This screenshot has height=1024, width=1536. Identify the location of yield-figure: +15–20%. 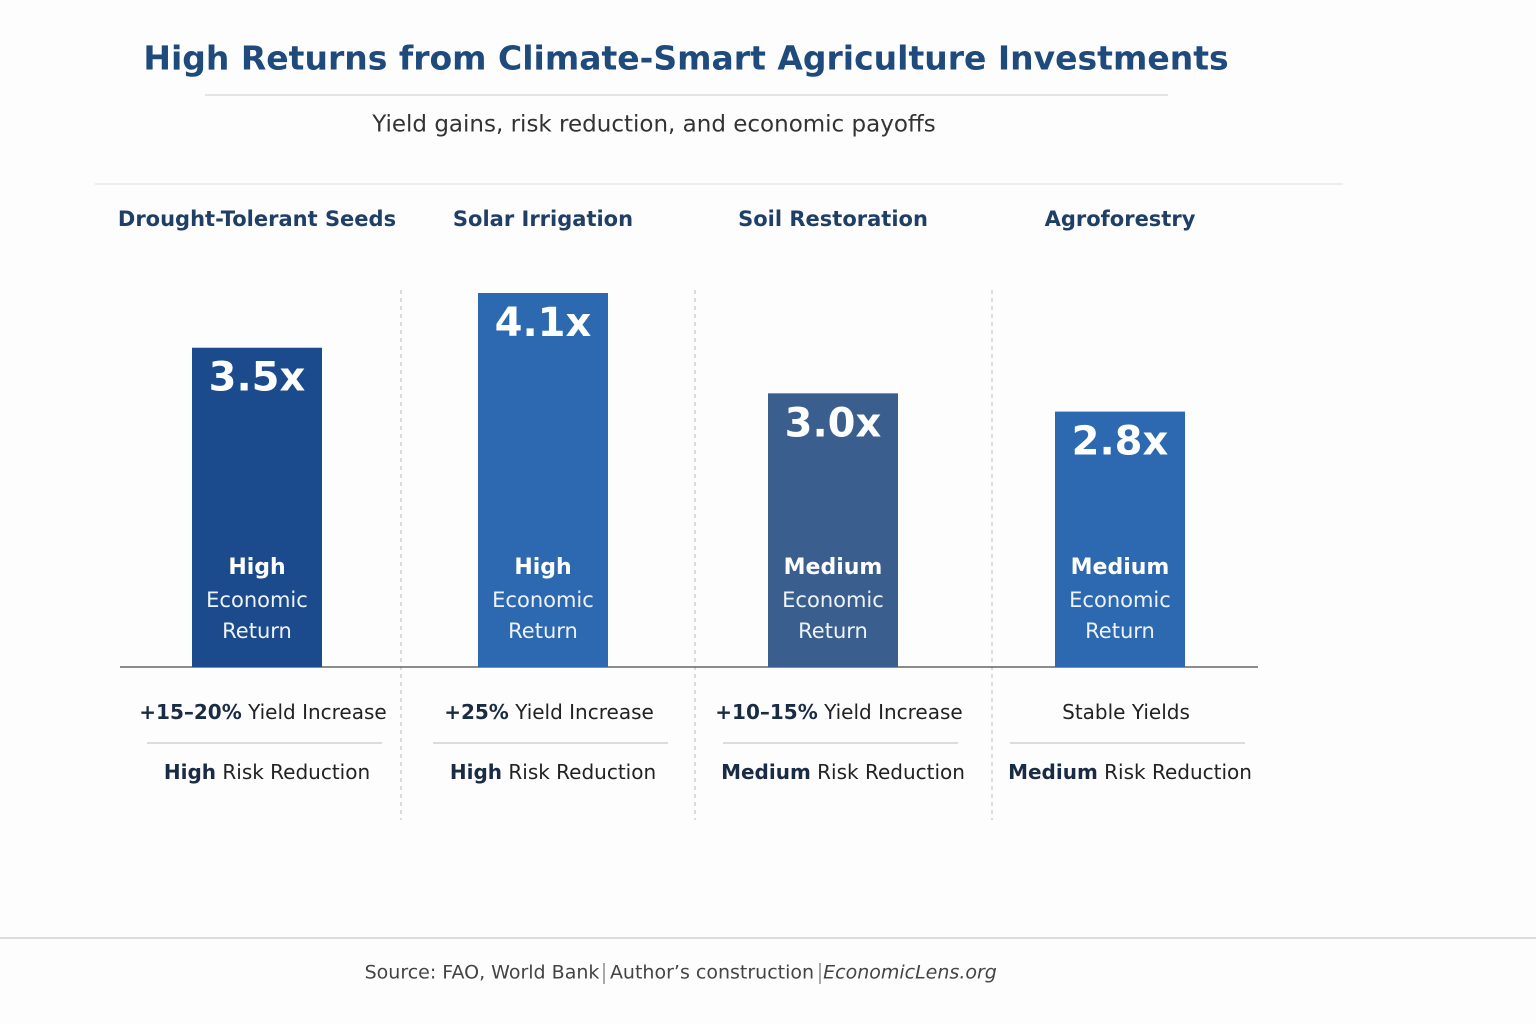
(190, 712).